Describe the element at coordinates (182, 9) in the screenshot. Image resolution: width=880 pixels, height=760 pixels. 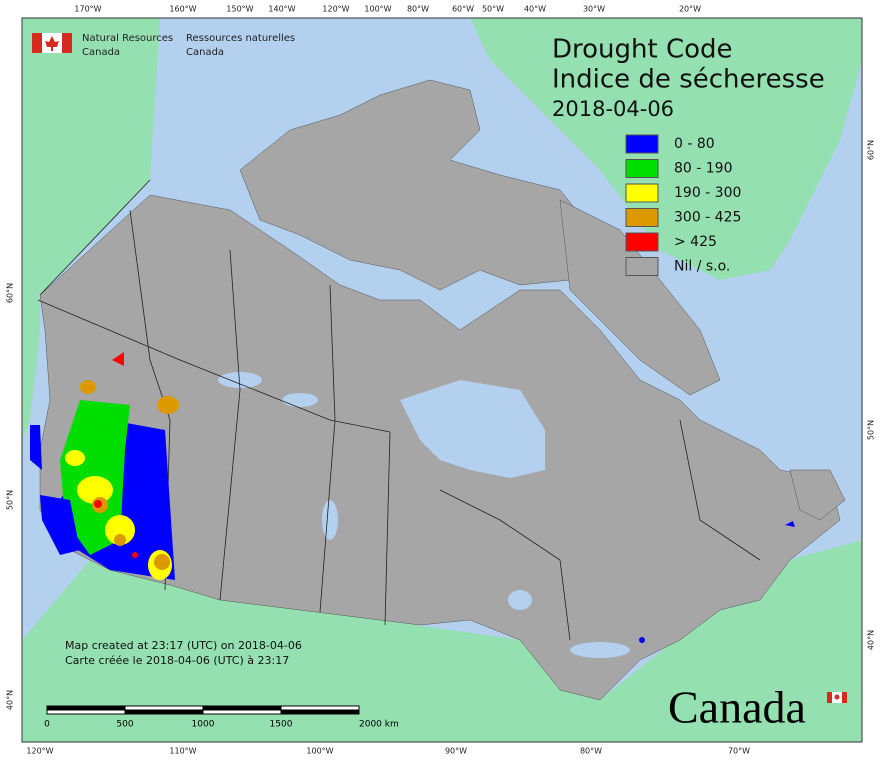
I see `longitude-label: 160°W` at that location.